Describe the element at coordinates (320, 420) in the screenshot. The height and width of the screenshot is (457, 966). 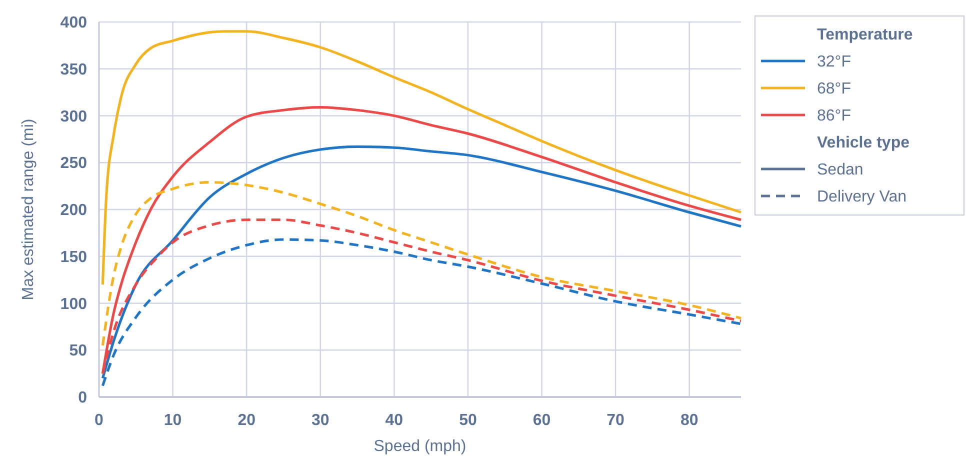
I see `x-tick-label: 30` at that location.